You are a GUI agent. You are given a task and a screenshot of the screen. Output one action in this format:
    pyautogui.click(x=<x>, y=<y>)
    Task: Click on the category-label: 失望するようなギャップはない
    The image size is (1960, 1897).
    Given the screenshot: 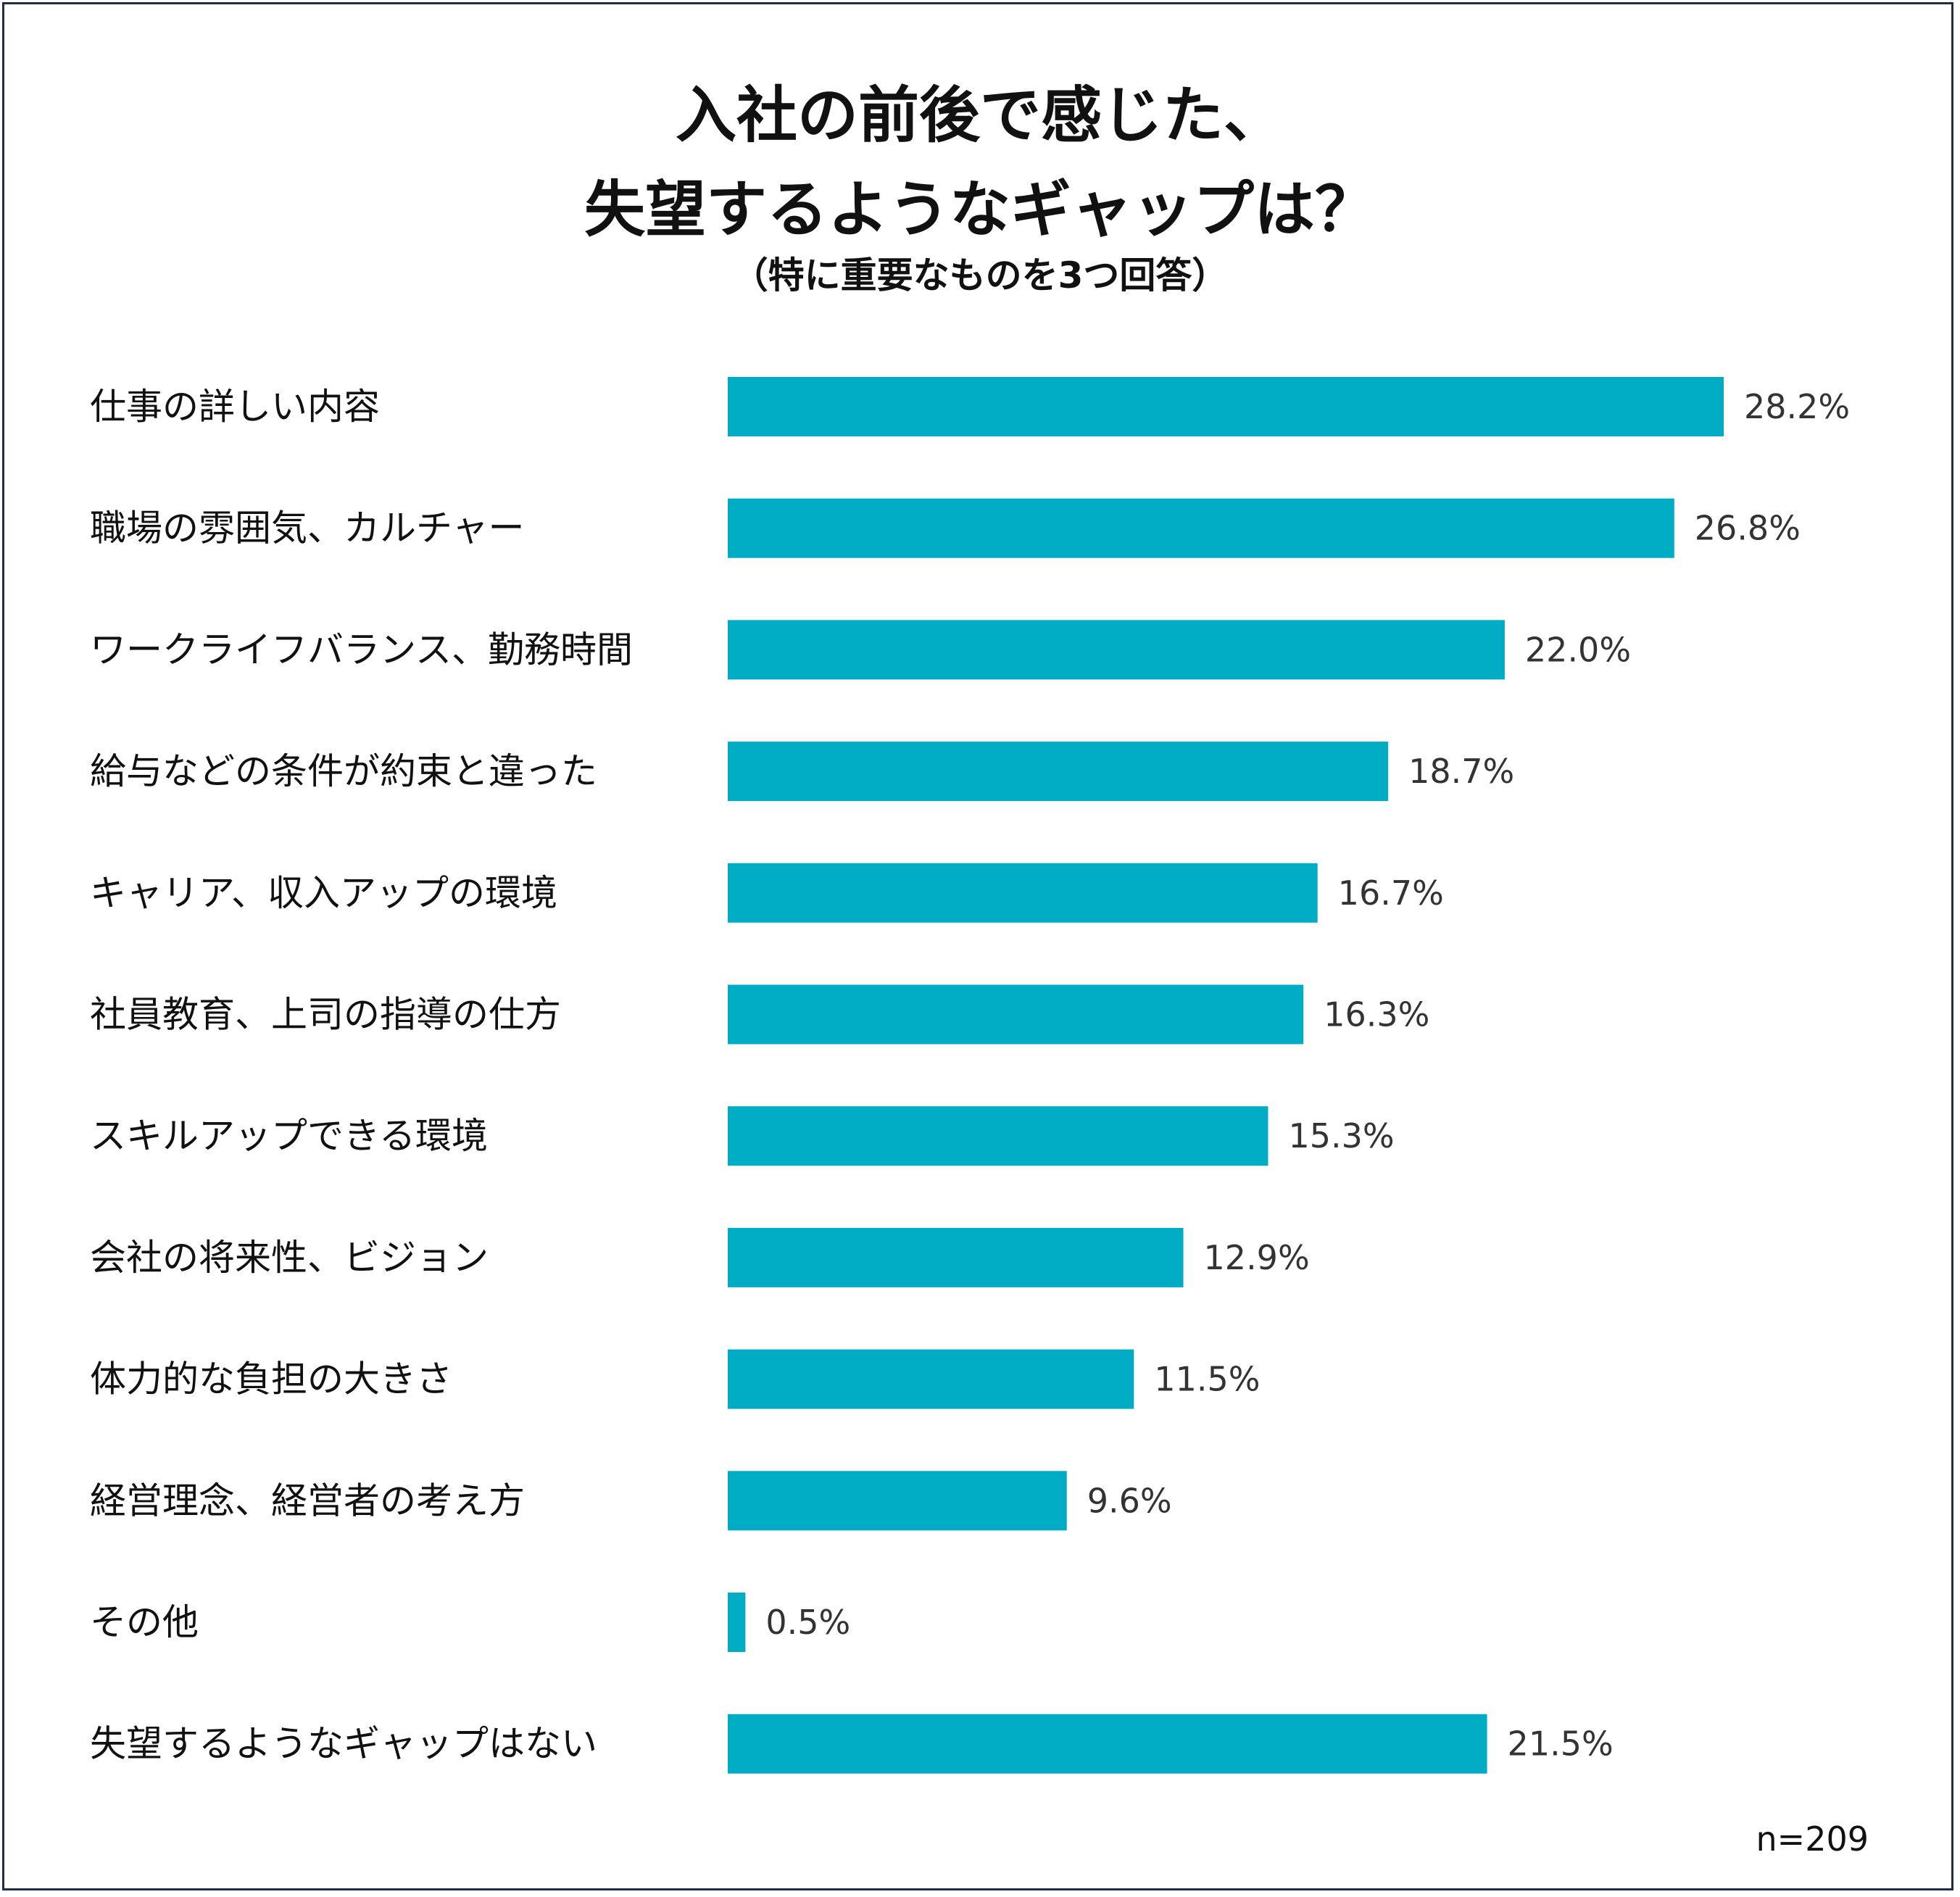 What is the action you would take?
    pyautogui.click(x=344, y=1744)
    